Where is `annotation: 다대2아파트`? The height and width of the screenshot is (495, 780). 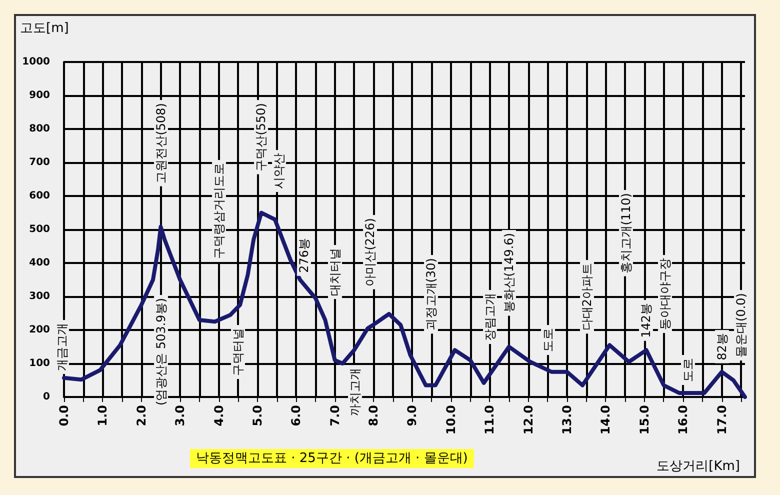
annotation: 다대2아파트 is located at coordinates (587, 297).